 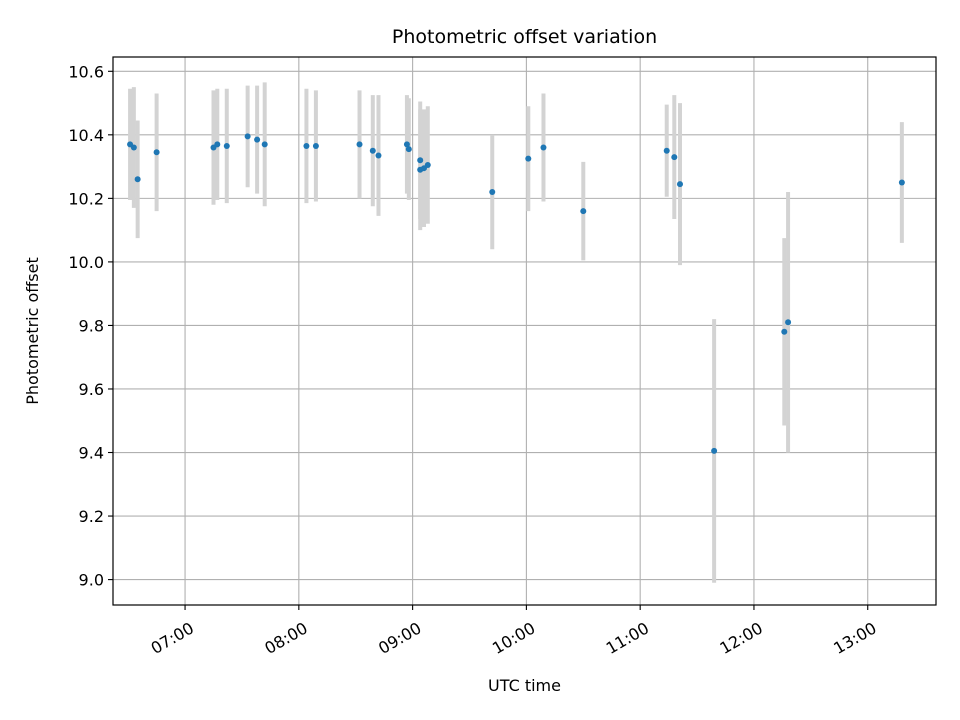 What do you see at coordinates (91, 580) in the screenshot?
I see `y-tick-label: 9.0` at bounding box center [91, 580].